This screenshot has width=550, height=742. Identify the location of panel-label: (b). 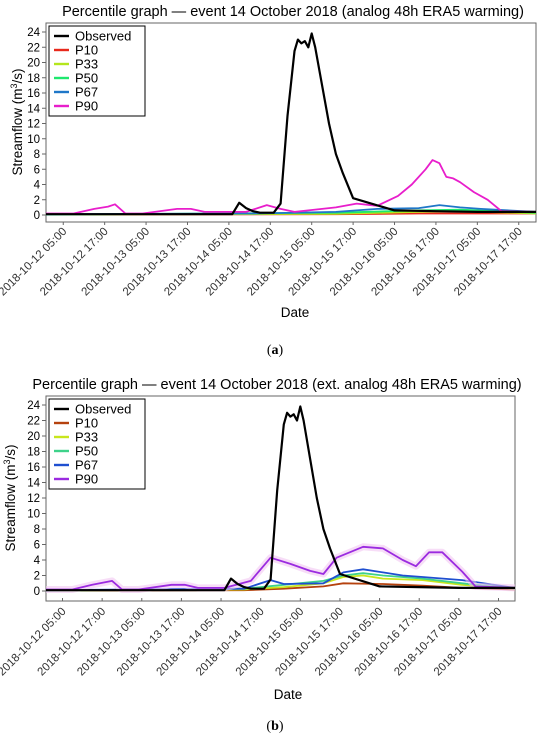
(274, 726).